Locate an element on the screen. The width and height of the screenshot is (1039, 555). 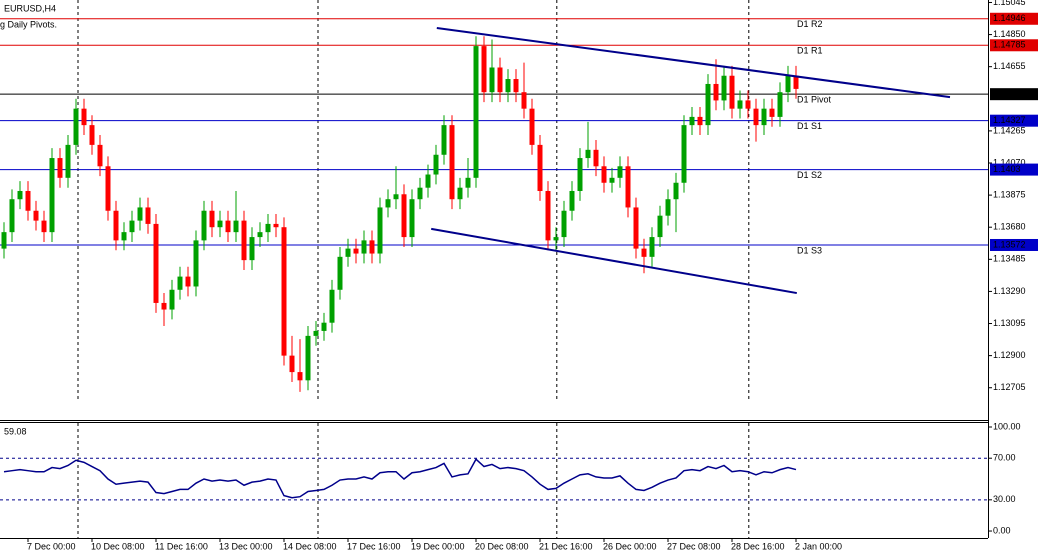
x-tick-label: 10 Dec 08:00 is located at coordinates (118, 546).